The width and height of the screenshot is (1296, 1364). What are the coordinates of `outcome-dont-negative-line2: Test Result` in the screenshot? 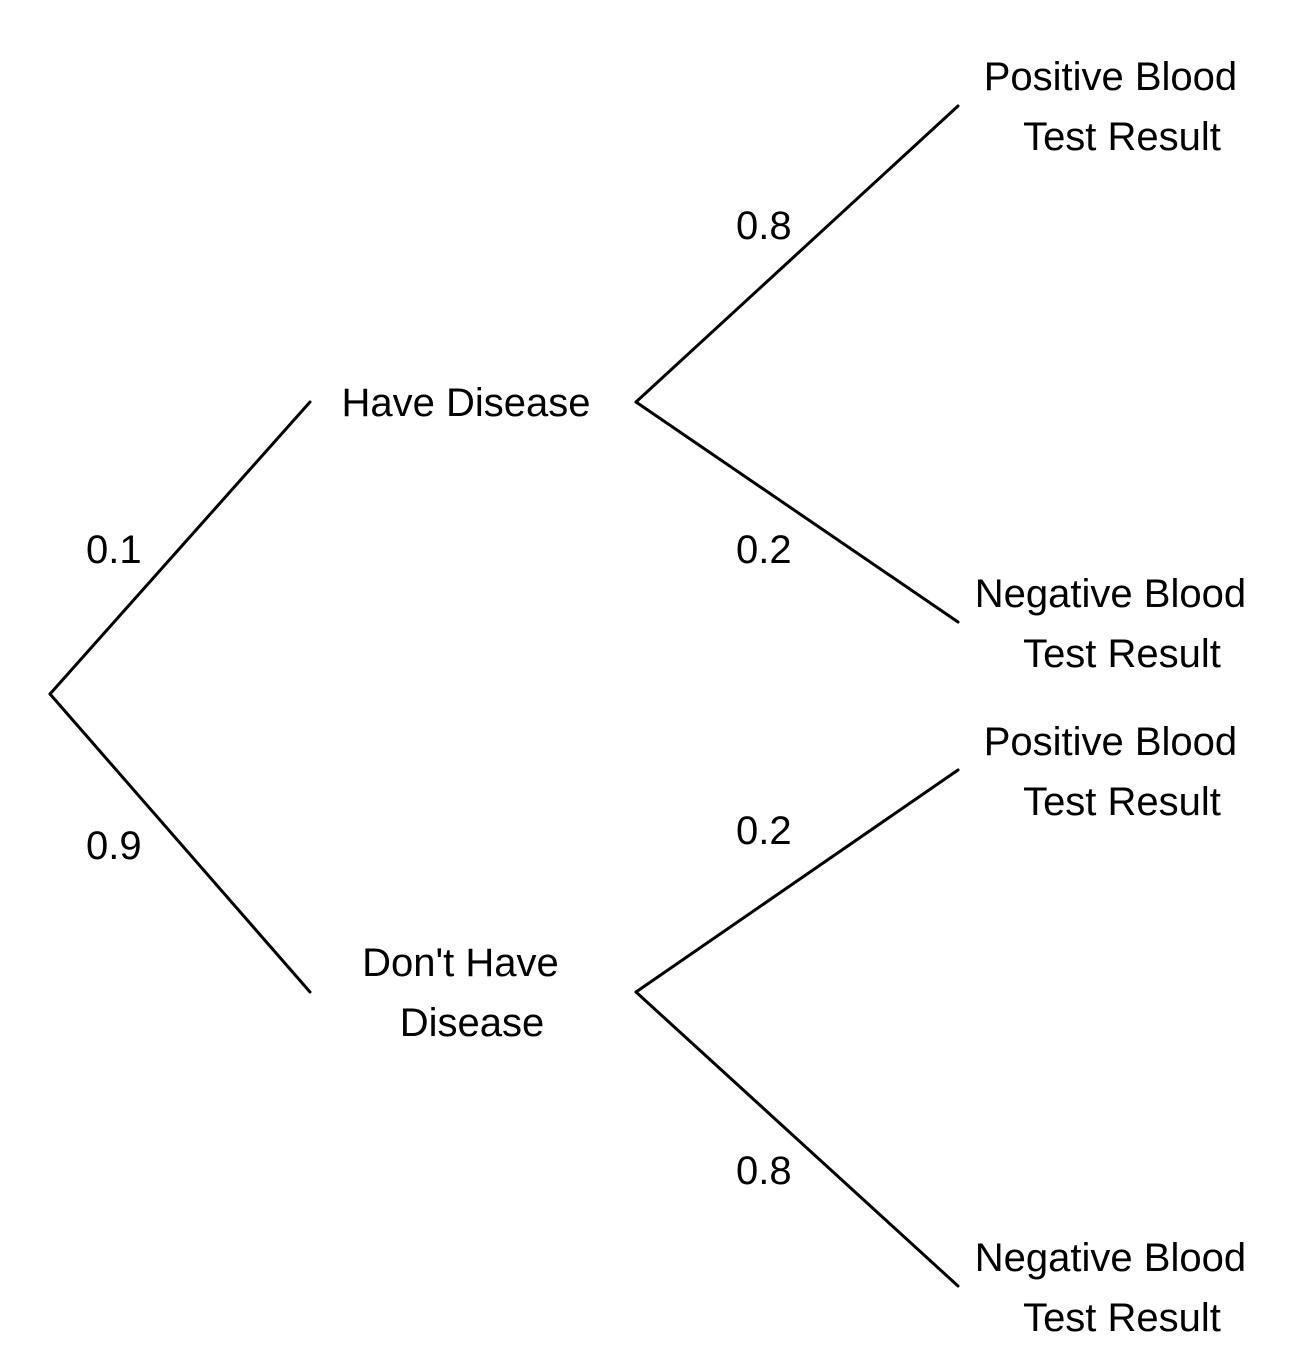 It's located at (1122, 1318).